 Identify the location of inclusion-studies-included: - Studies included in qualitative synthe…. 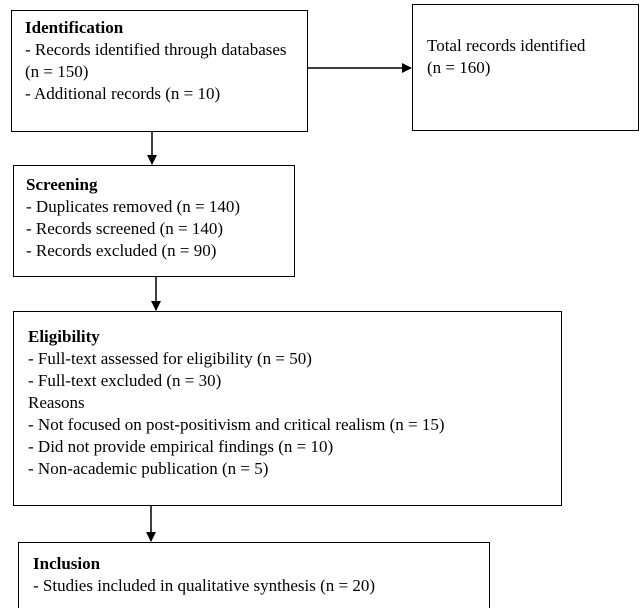
(204, 585).